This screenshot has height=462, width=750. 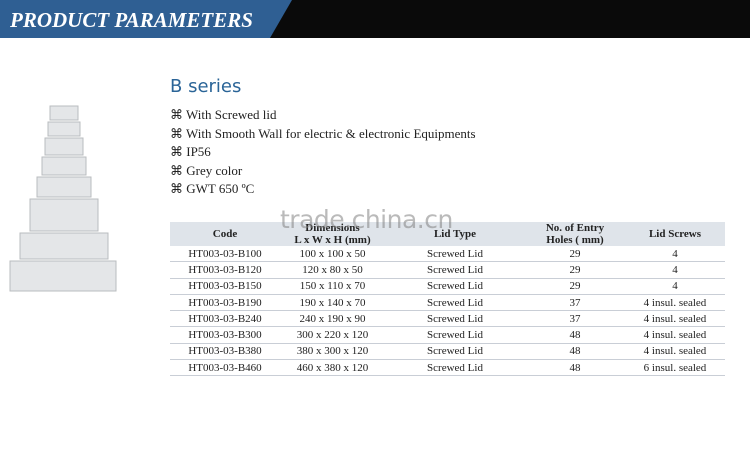 What do you see at coordinates (332, 368) in the screenshot?
I see `table-cell: 460 x 380 x 120` at bounding box center [332, 368].